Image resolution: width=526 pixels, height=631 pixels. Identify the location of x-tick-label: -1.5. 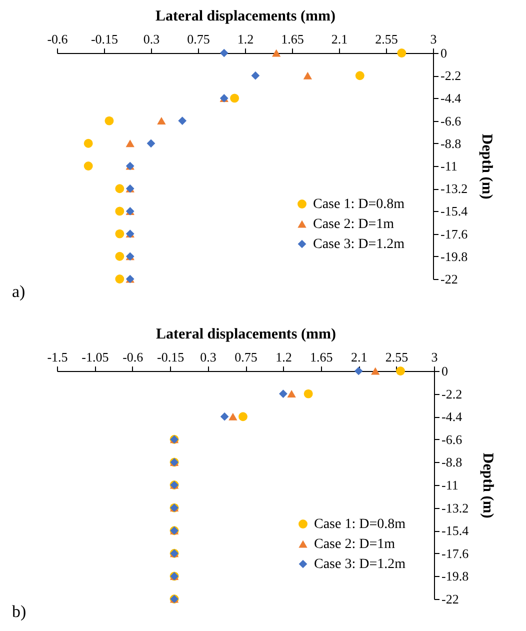
(57, 357).